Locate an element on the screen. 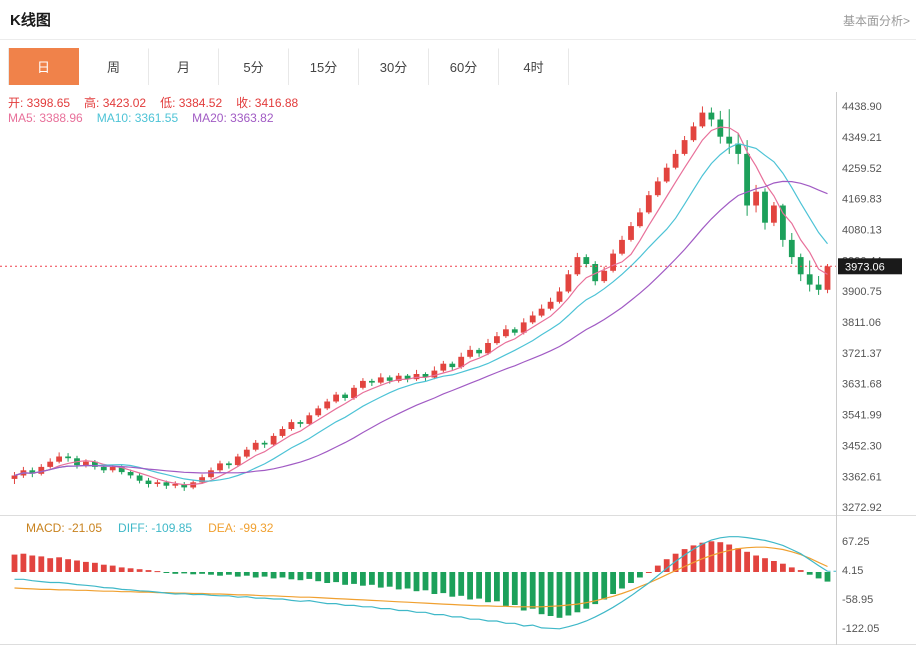  tab-60min: 60分 is located at coordinates (464, 66).